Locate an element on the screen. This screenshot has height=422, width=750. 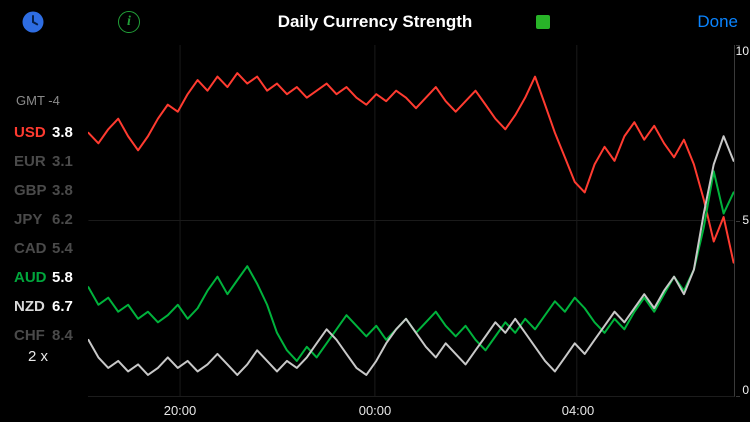
currency-row-usd: USD 3.8 is located at coordinates (43, 134).